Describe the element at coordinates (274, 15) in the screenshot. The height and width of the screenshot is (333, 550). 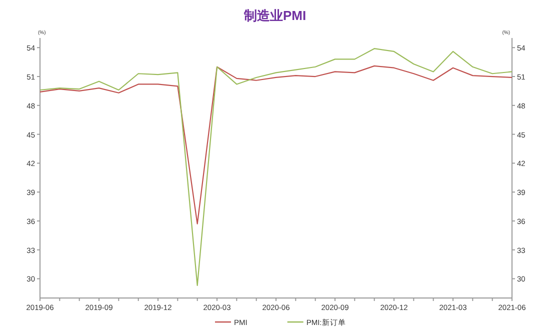
I see `chart-title: 制造业PMI` at that location.